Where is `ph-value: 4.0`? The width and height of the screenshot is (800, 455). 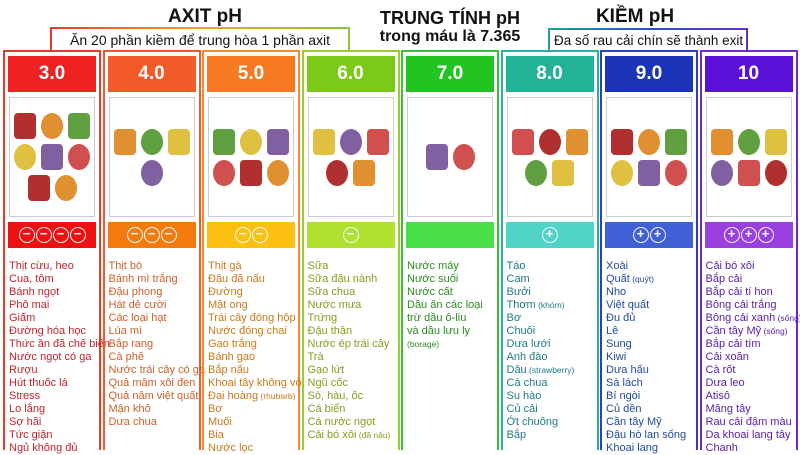 ph-value: 4.0 is located at coordinates (152, 74).